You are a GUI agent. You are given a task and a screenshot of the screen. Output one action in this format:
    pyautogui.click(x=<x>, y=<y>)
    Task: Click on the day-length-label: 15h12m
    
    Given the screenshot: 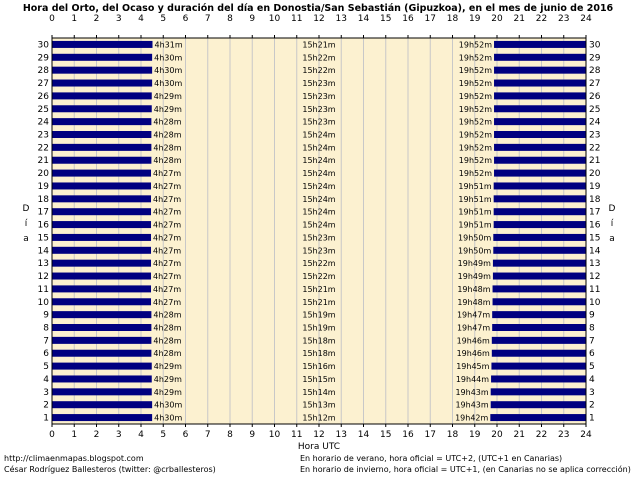 What is the action you would take?
    pyautogui.click(x=318, y=418)
    